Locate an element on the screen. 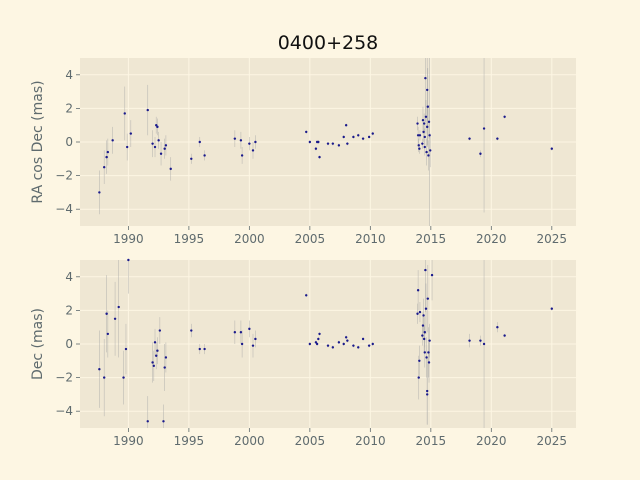 The height and width of the screenshot is (480, 640). ra-xtick-label: 2005 is located at coordinates (310, 239).